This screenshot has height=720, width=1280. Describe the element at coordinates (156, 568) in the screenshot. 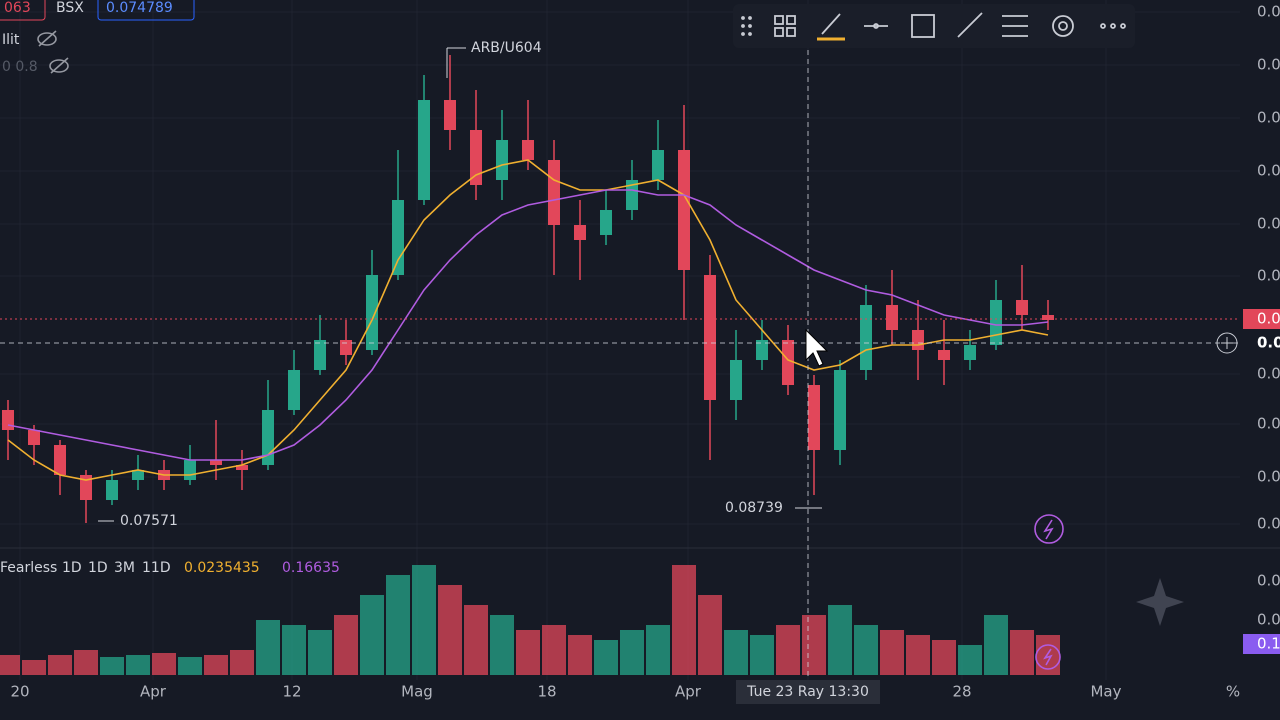

I see `indicator-interval: 11D` at that location.